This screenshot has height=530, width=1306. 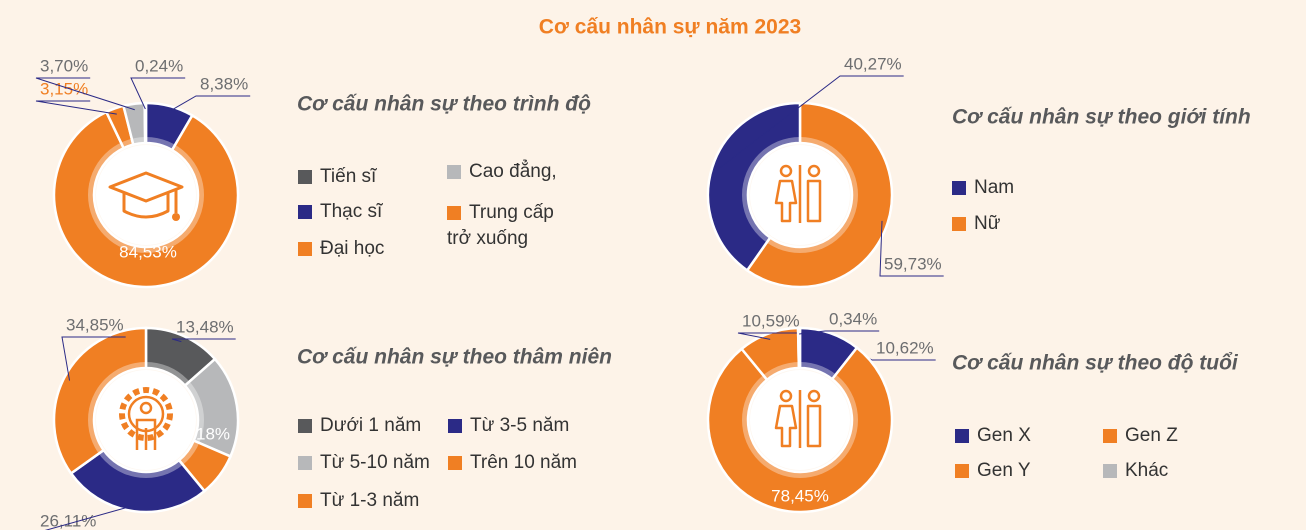 What do you see at coordinates (1004, 435) in the screenshot?
I see `legend-label: Gen X` at bounding box center [1004, 435].